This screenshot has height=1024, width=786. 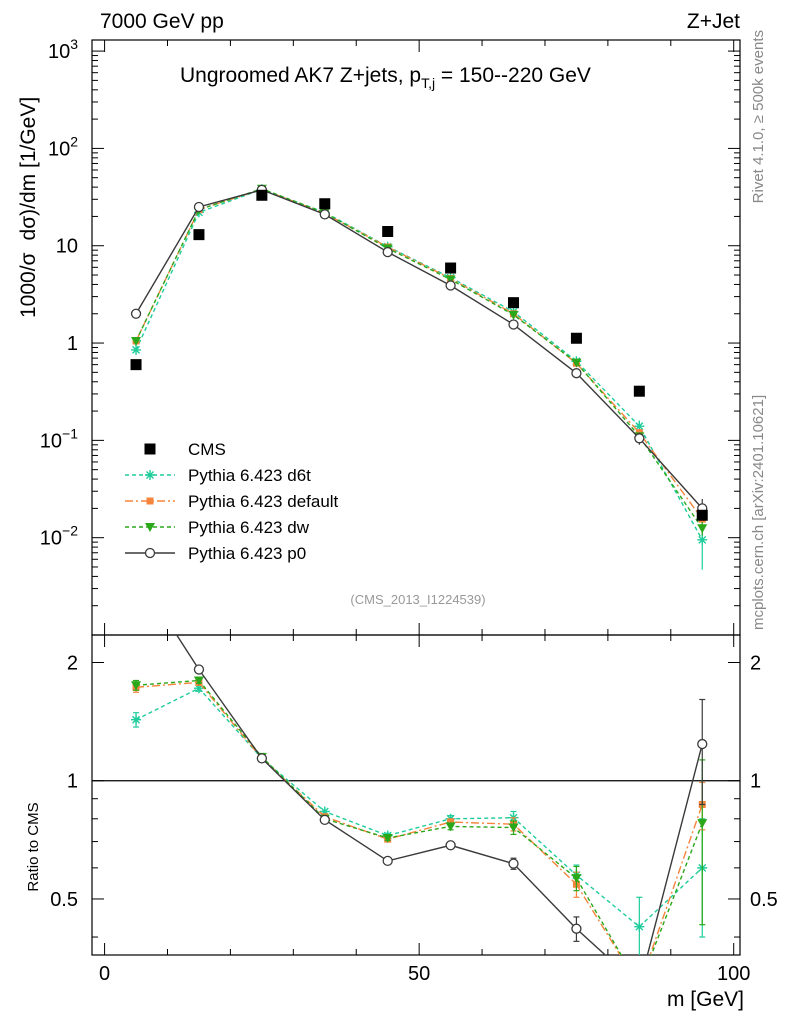 What do you see at coordinates (64, 900) in the screenshot?
I see `ratio-y-tick-label: 0.5` at bounding box center [64, 900].